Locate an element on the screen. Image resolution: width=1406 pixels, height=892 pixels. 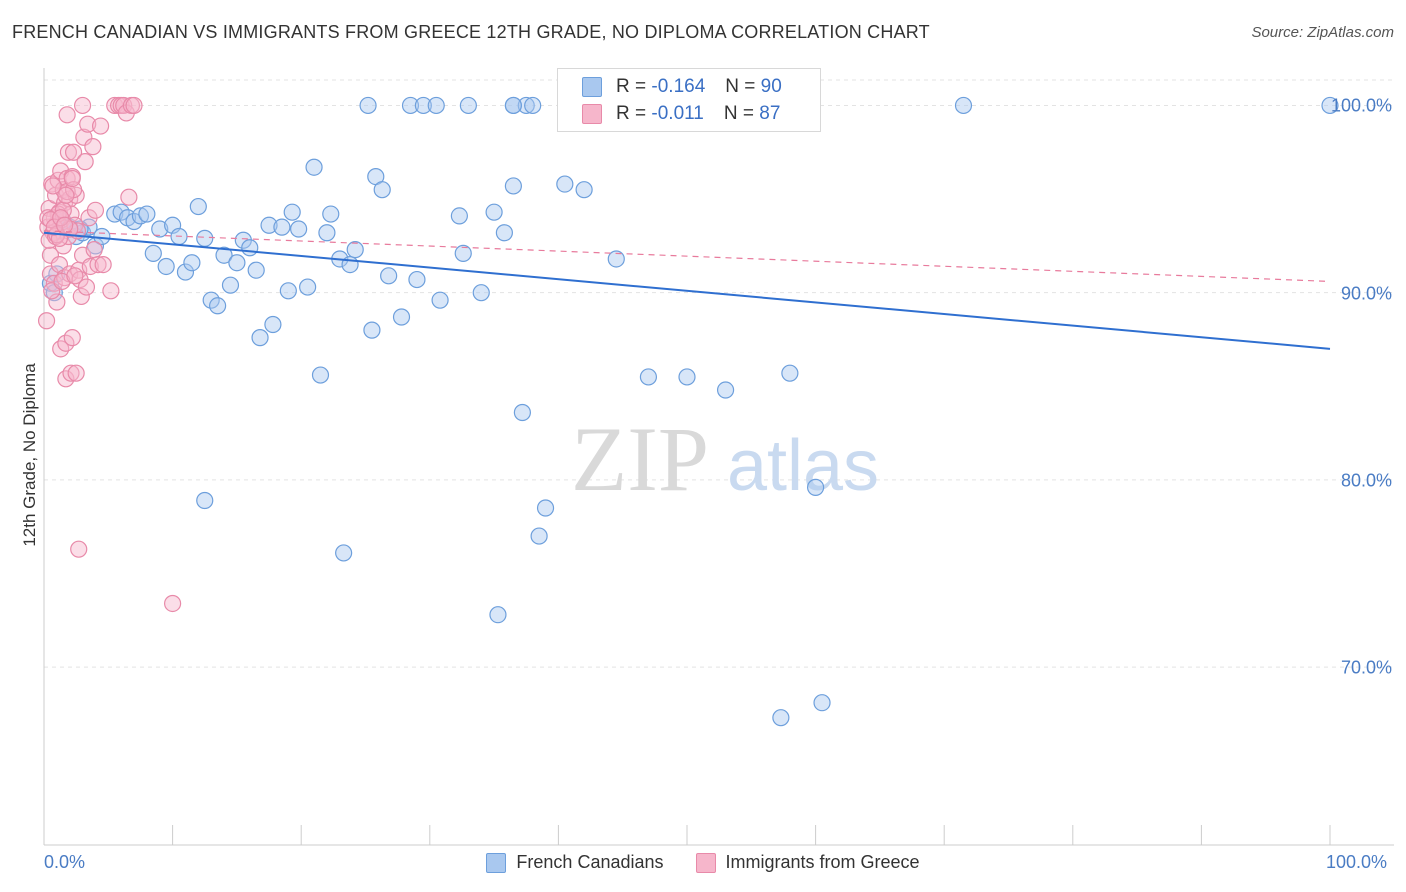
source-label: Source: ZipAtlas.com is located at coordinates (1322, 32).